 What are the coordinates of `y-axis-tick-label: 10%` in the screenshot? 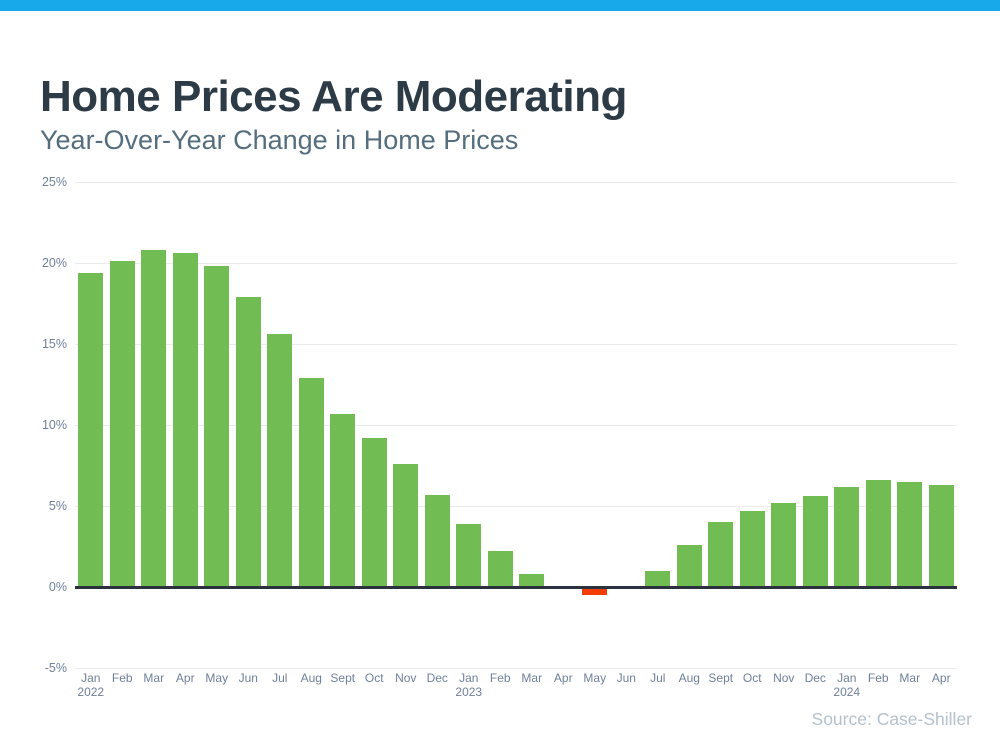 It's located at (54, 425).